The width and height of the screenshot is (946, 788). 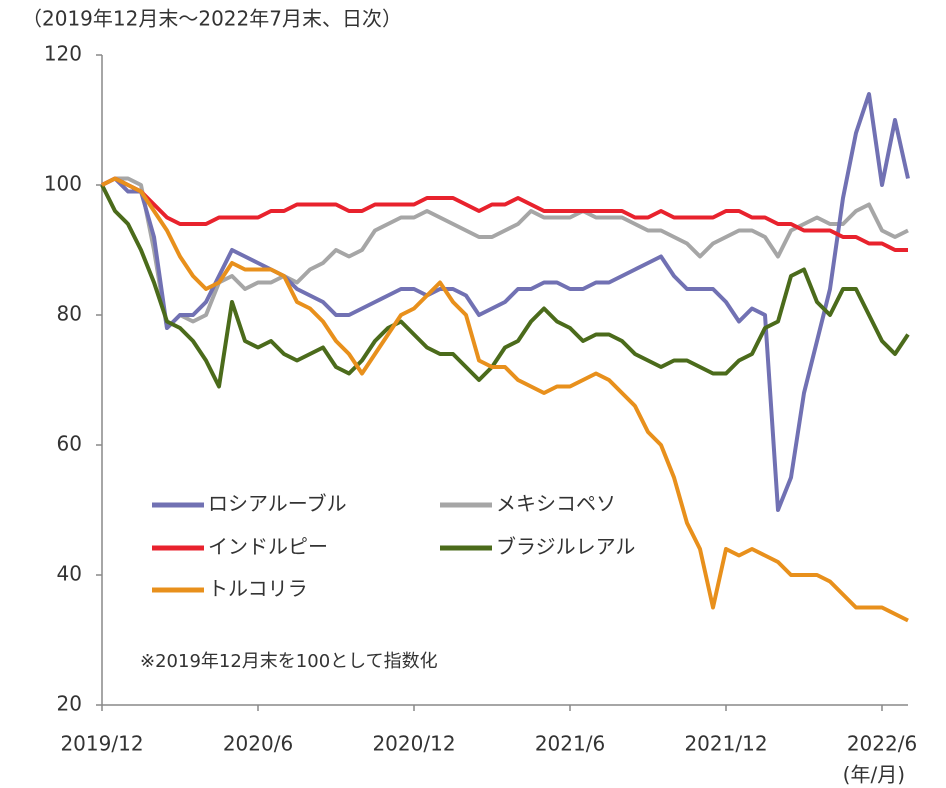 I want to click on y-tick-label: 40, so click(x=69, y=574).